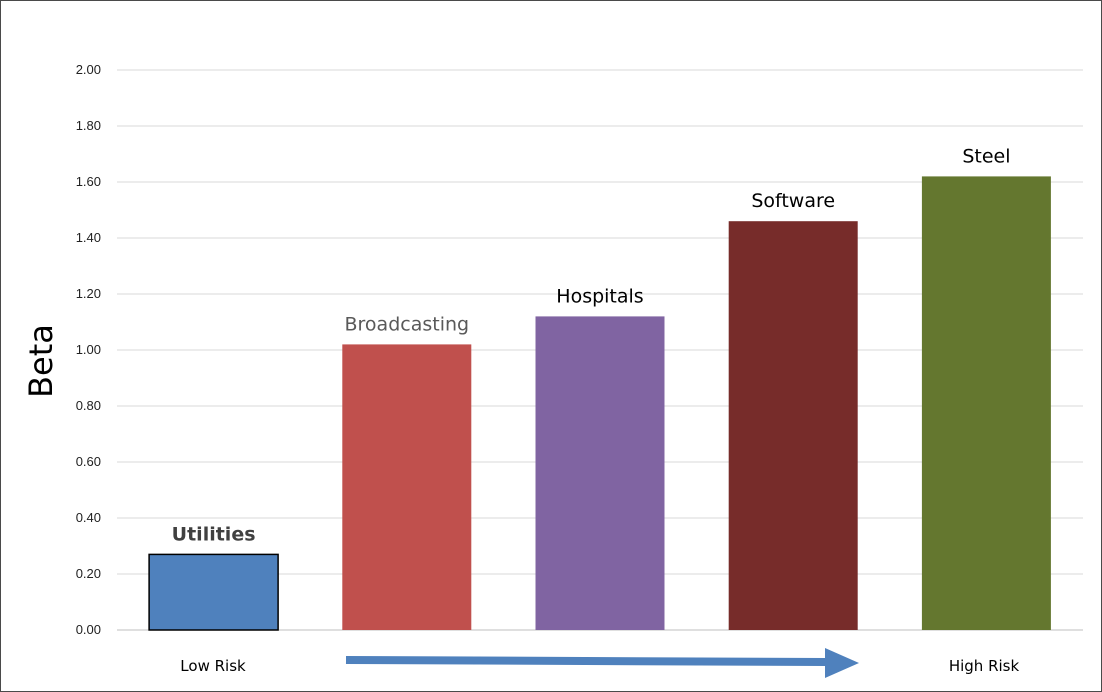 Image resolution: width=1102 pixels, height=692 pixels. What do you see at coordinates (599, 296) in the screenshot?
I see `bar-label-hospitals: Hospitals` at bounding box center [599, 296].